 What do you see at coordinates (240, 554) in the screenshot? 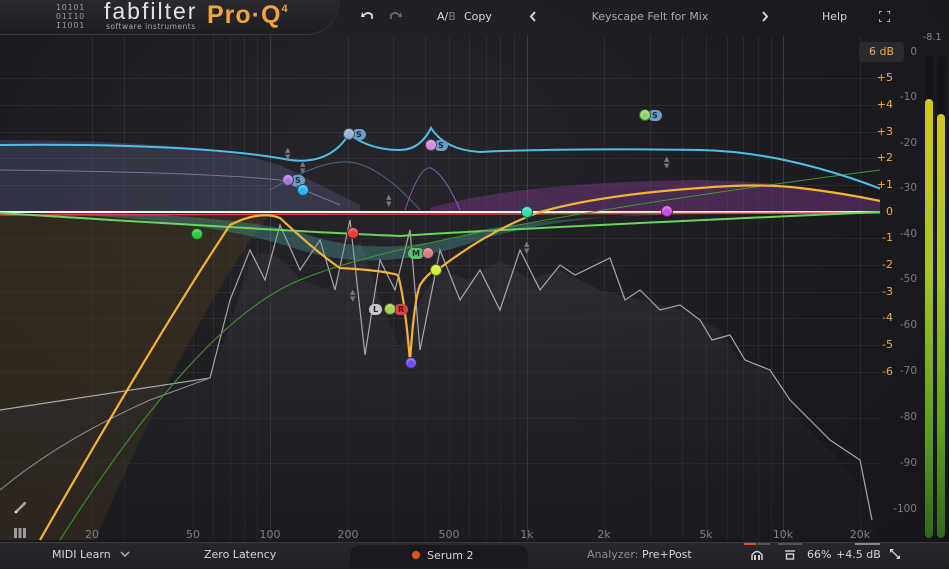
I see `latency-mode-button: Zero Latency` at bounding box center [240, 554].